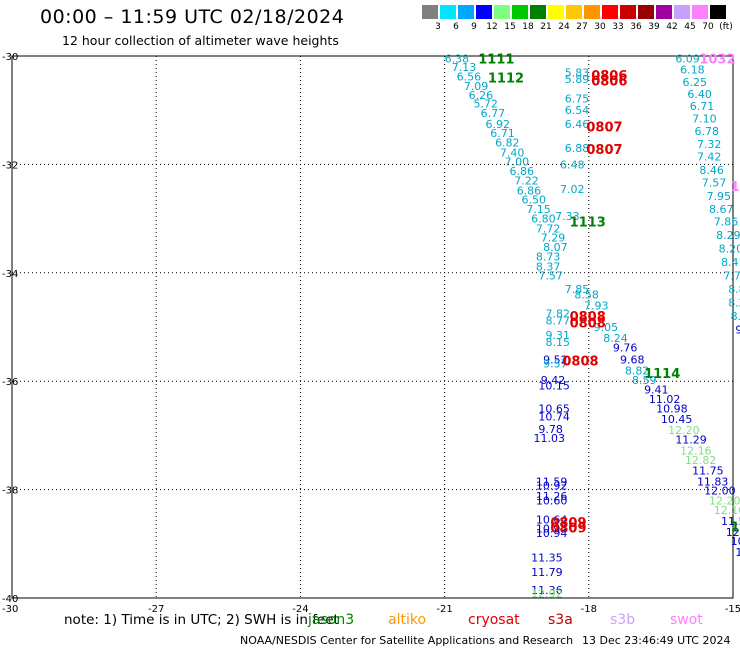  Describe the element at coordinates (552, 519) in the screenshot. I see `wave-height-value: 10.64` at that location.